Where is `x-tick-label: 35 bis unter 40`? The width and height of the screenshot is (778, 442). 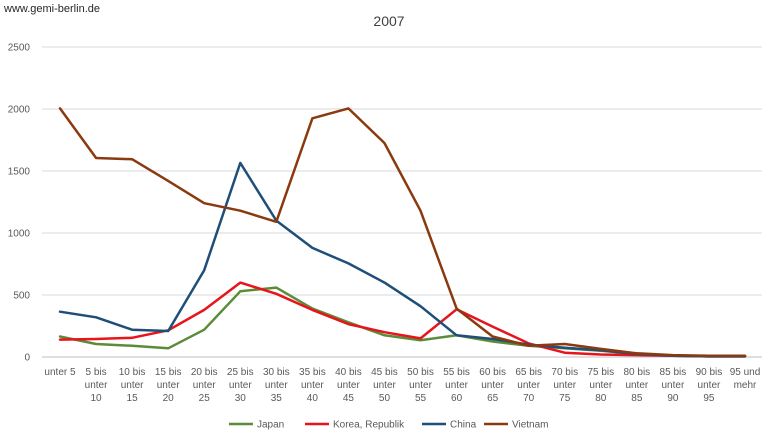
x-tick-label: 35 bis unter 40 is located at coordinates (312, 385).